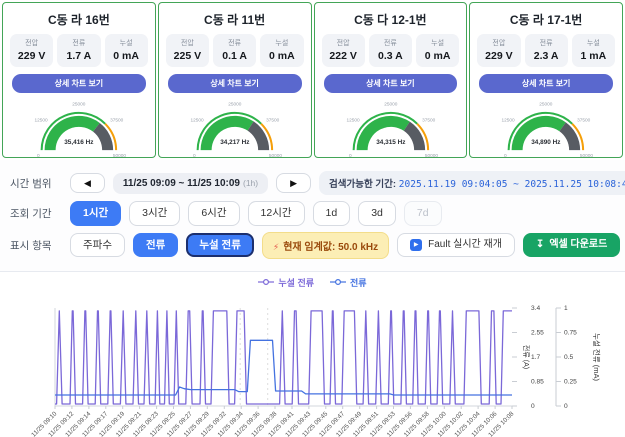 This screenshot has width=625, height=437. I want to click on stat-row: 전압 229 V 전류 1.7 A 누설 0 mA, so click(79, 50).